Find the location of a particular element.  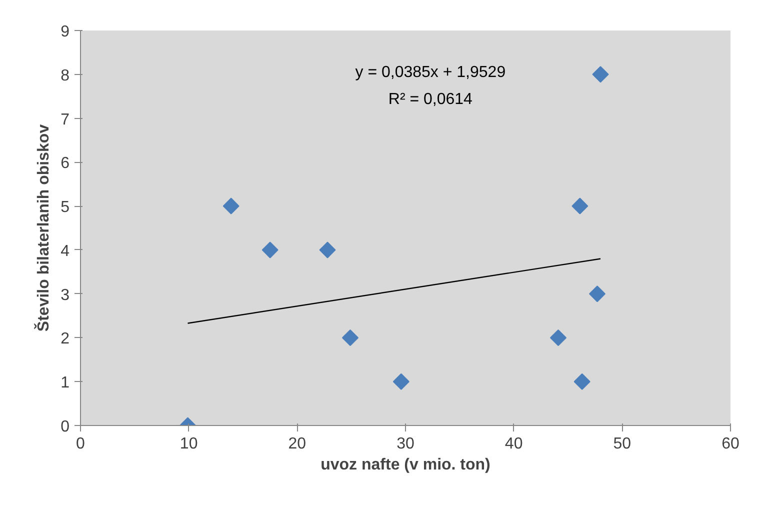

y-tick-label: 3 is located at coordinates (65, 295).